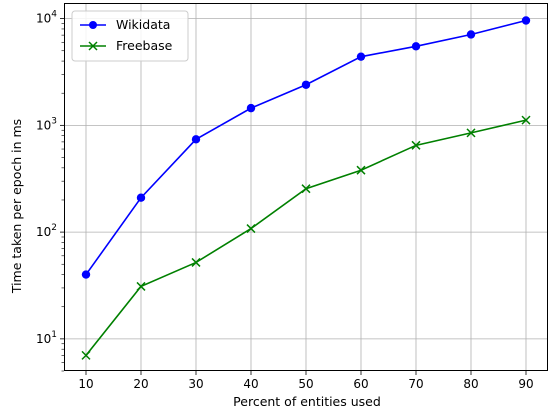  I want to click on x-tick-label: 50, so click(305, 384).